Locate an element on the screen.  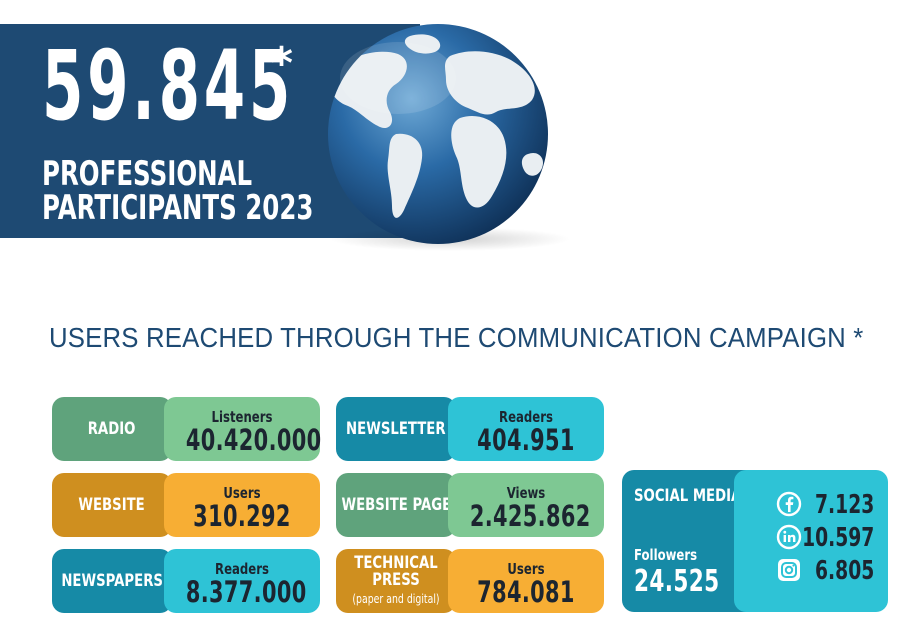
tile-label-note: (paper and digital) is located at coordinates (396, 598).